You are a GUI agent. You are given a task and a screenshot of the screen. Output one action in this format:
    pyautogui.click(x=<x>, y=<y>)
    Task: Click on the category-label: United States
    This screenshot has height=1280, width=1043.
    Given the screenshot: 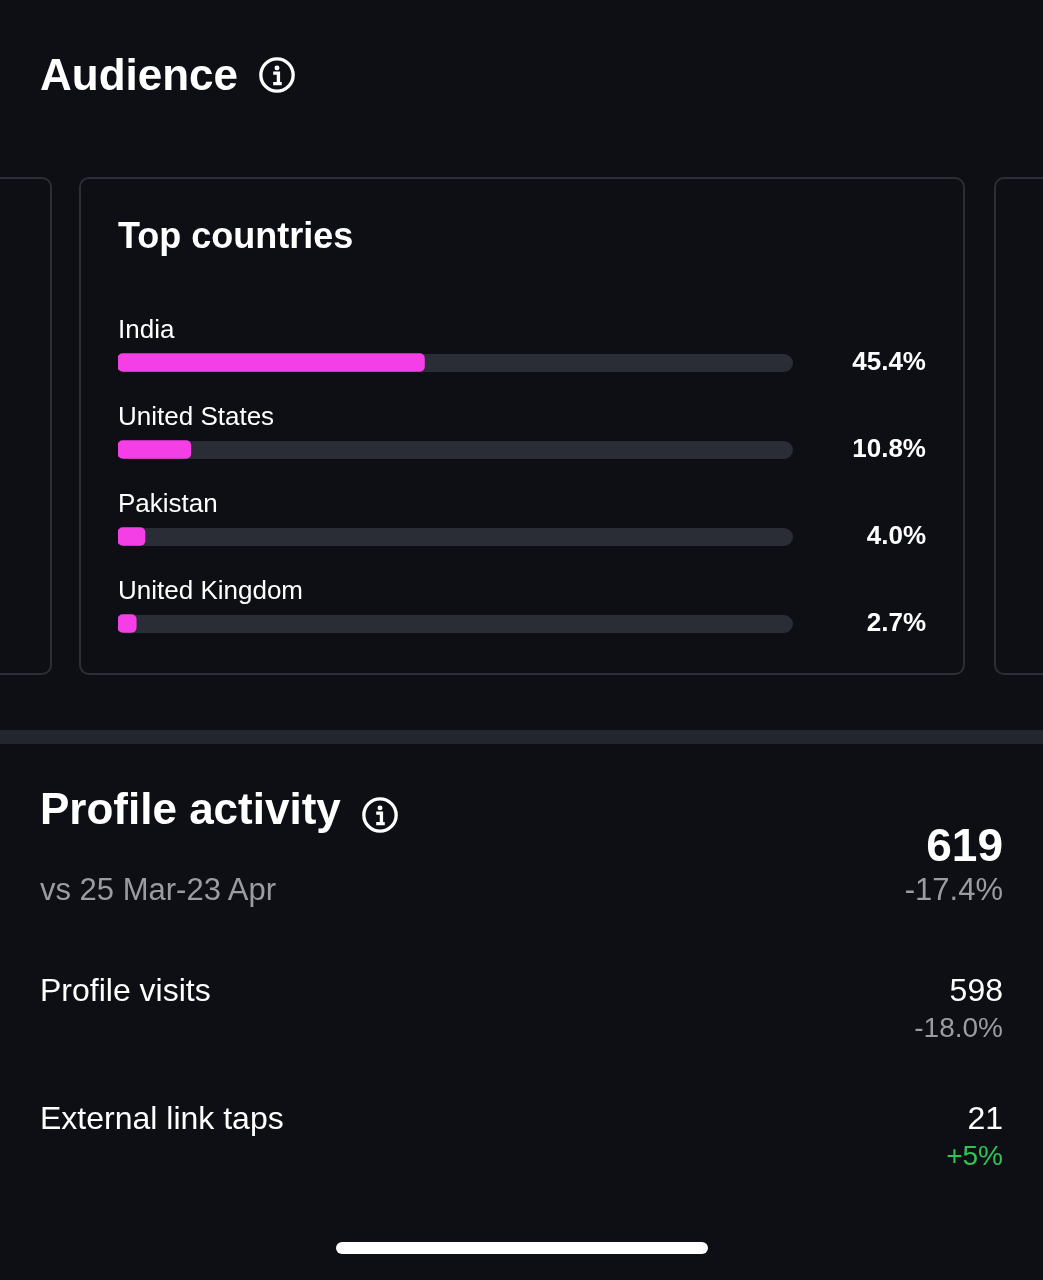 What is the action you would take?
    pyautogui.click(x=196, y=415)
    